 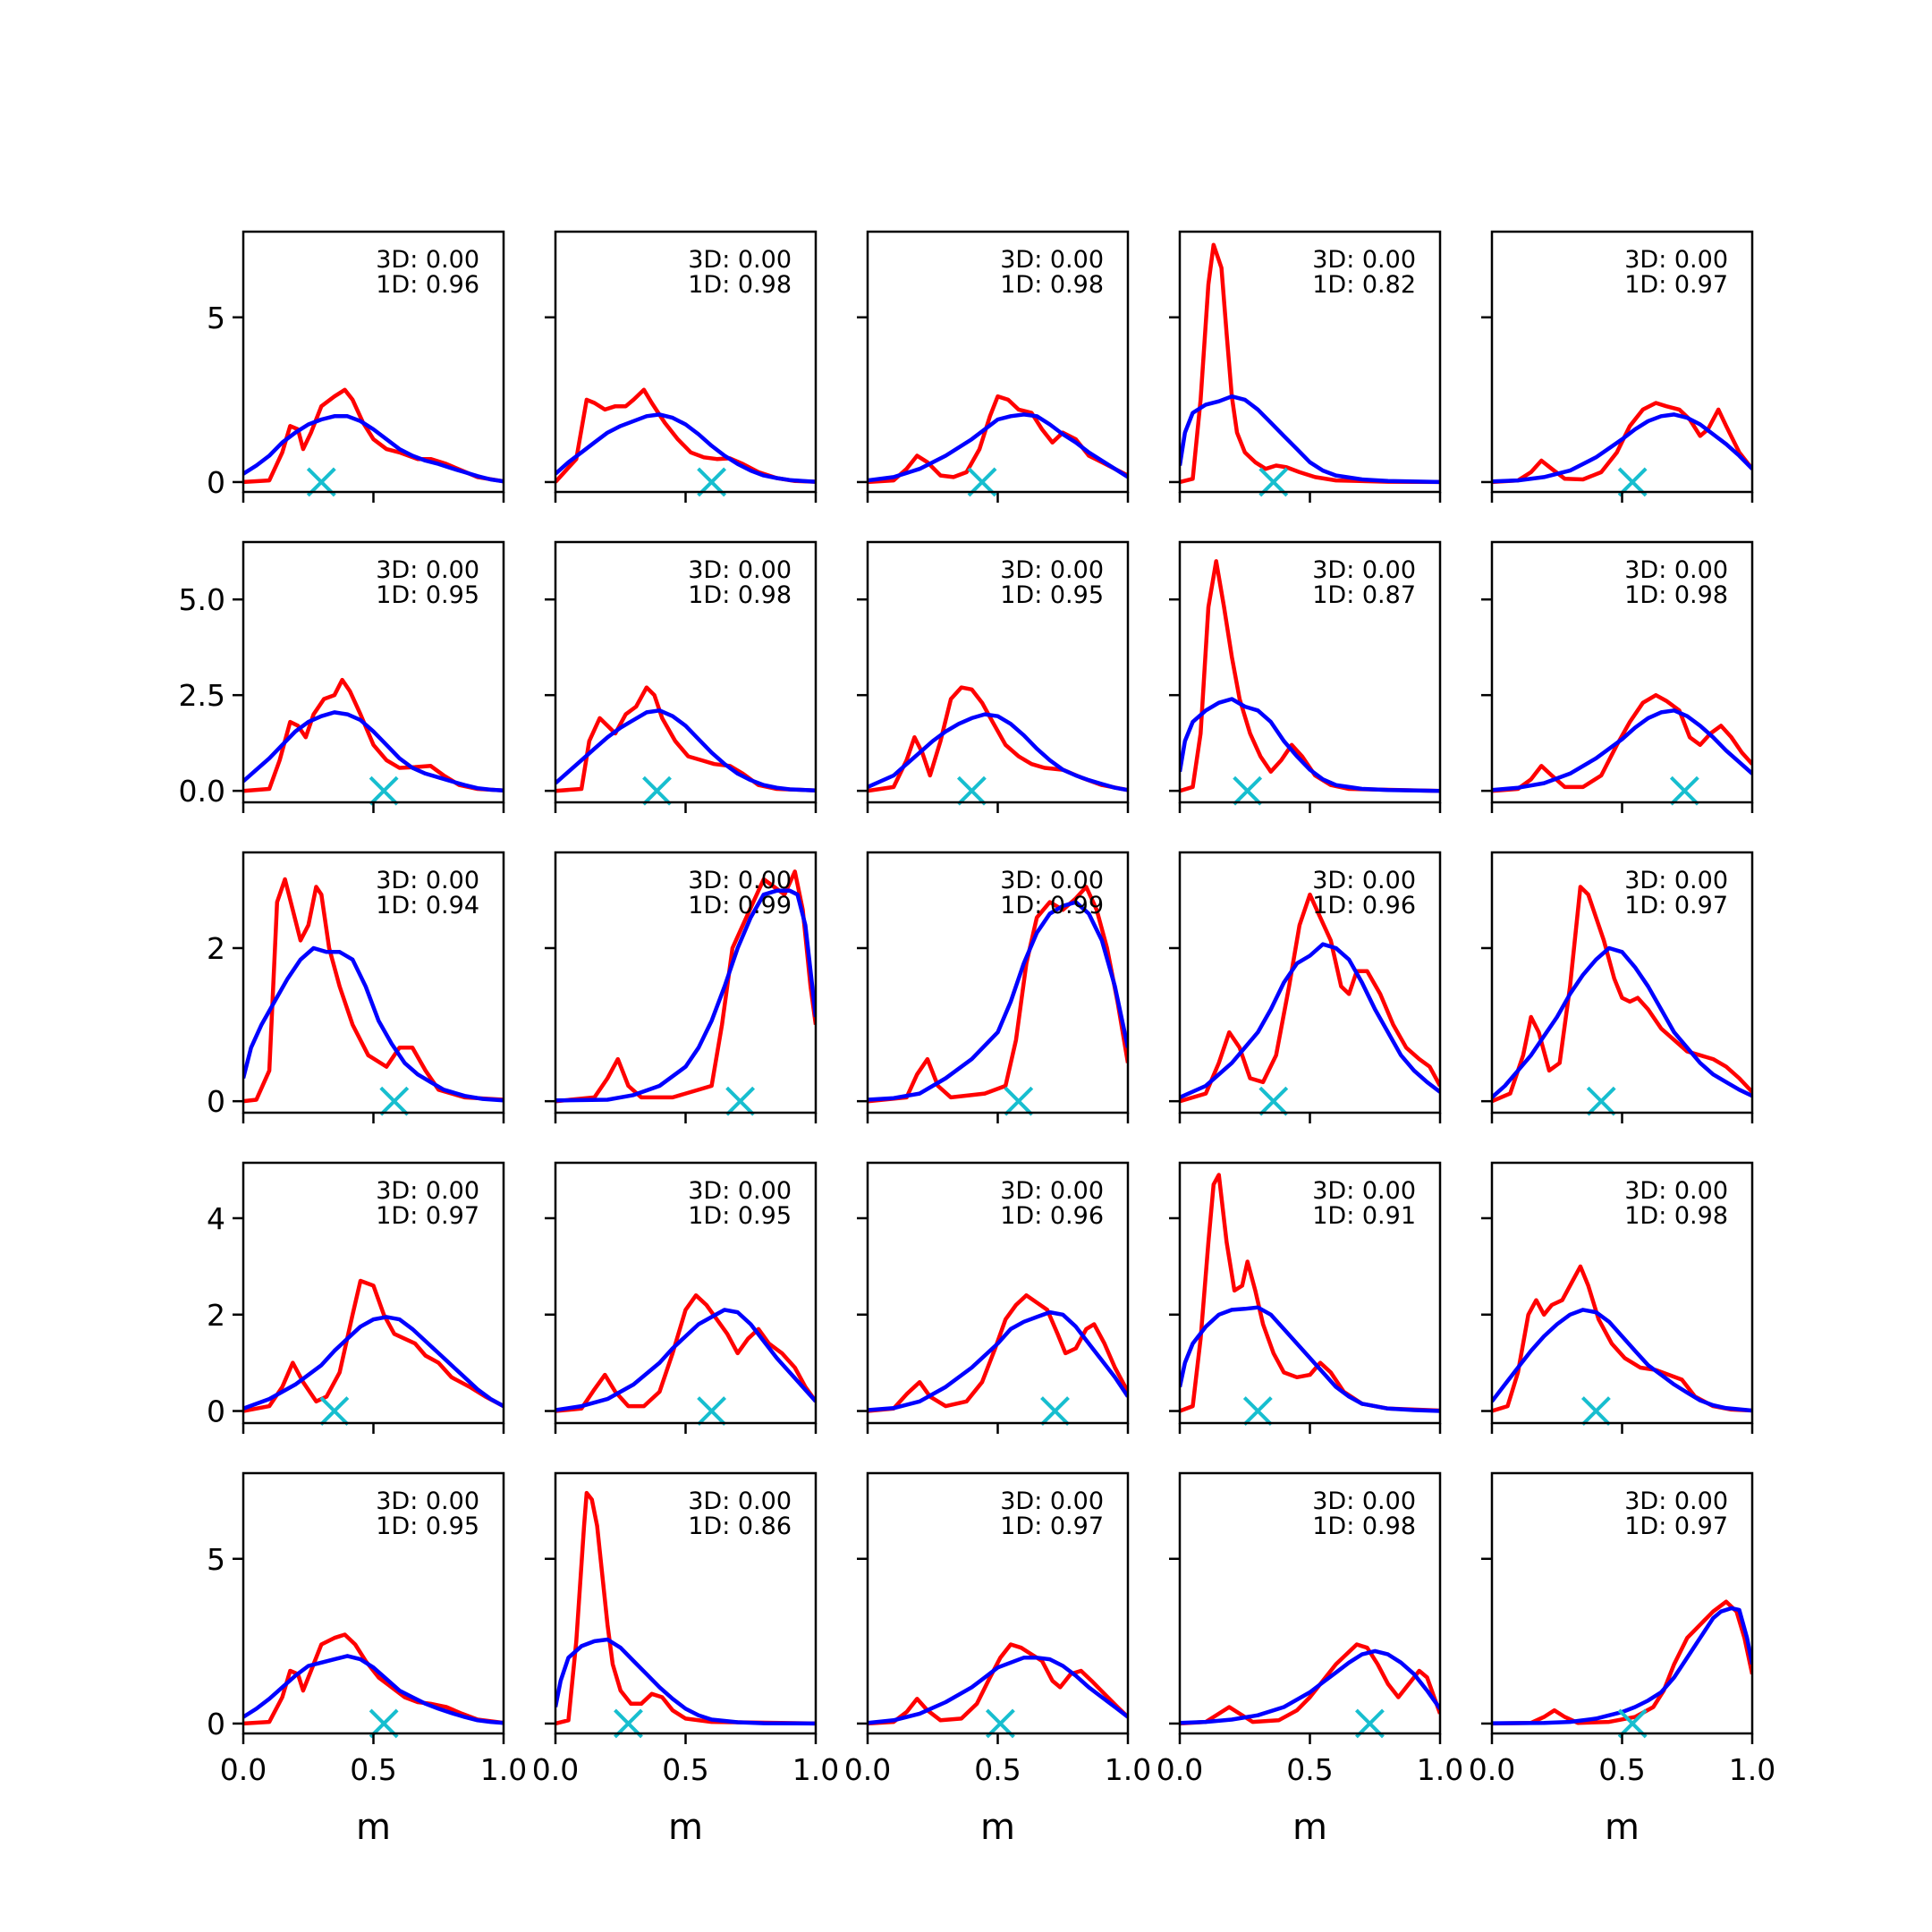 I want to click on annotation-1d: 1D: 0.91, so click(x=1364, y=1216).